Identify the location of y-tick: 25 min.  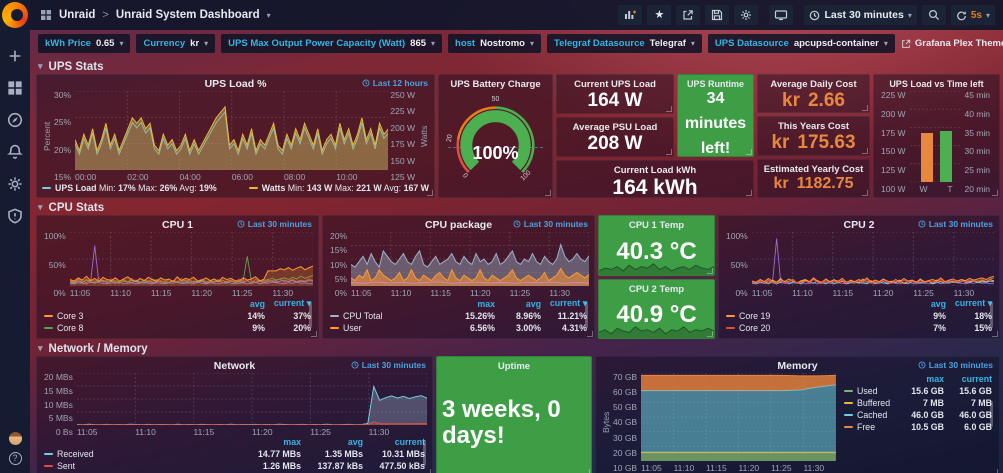
(977, 170).